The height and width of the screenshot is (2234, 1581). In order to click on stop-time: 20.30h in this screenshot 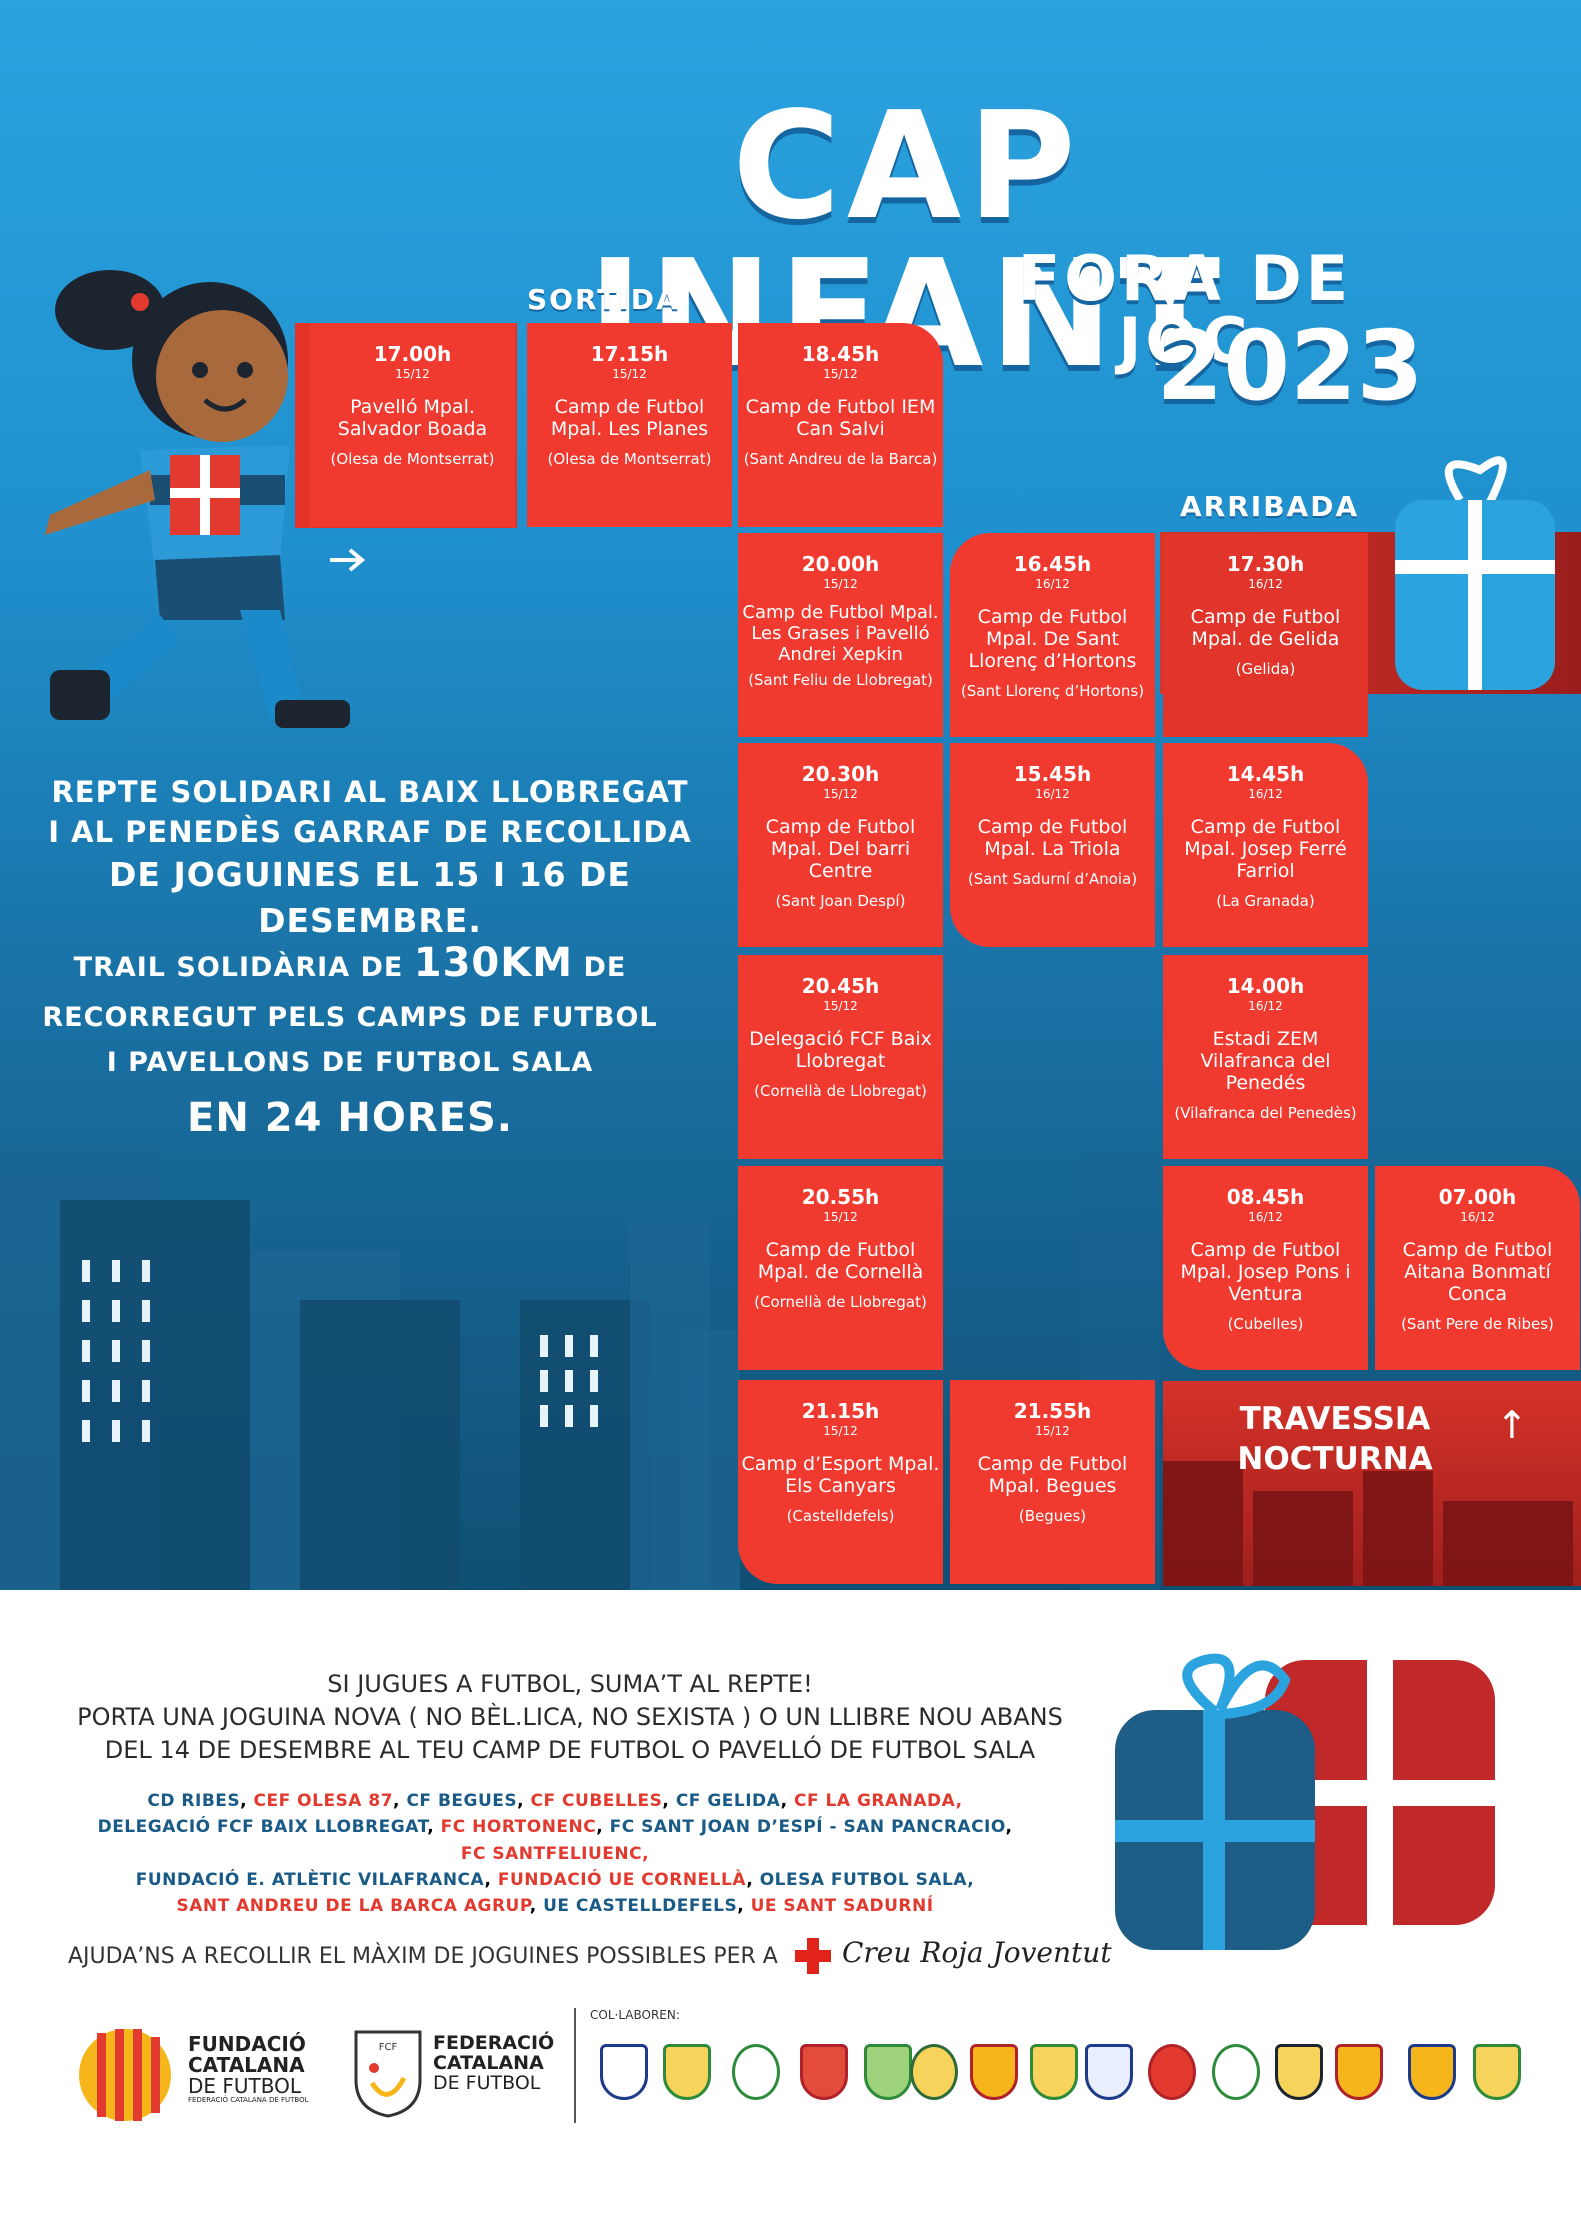, I will do `click(840, 774)`.